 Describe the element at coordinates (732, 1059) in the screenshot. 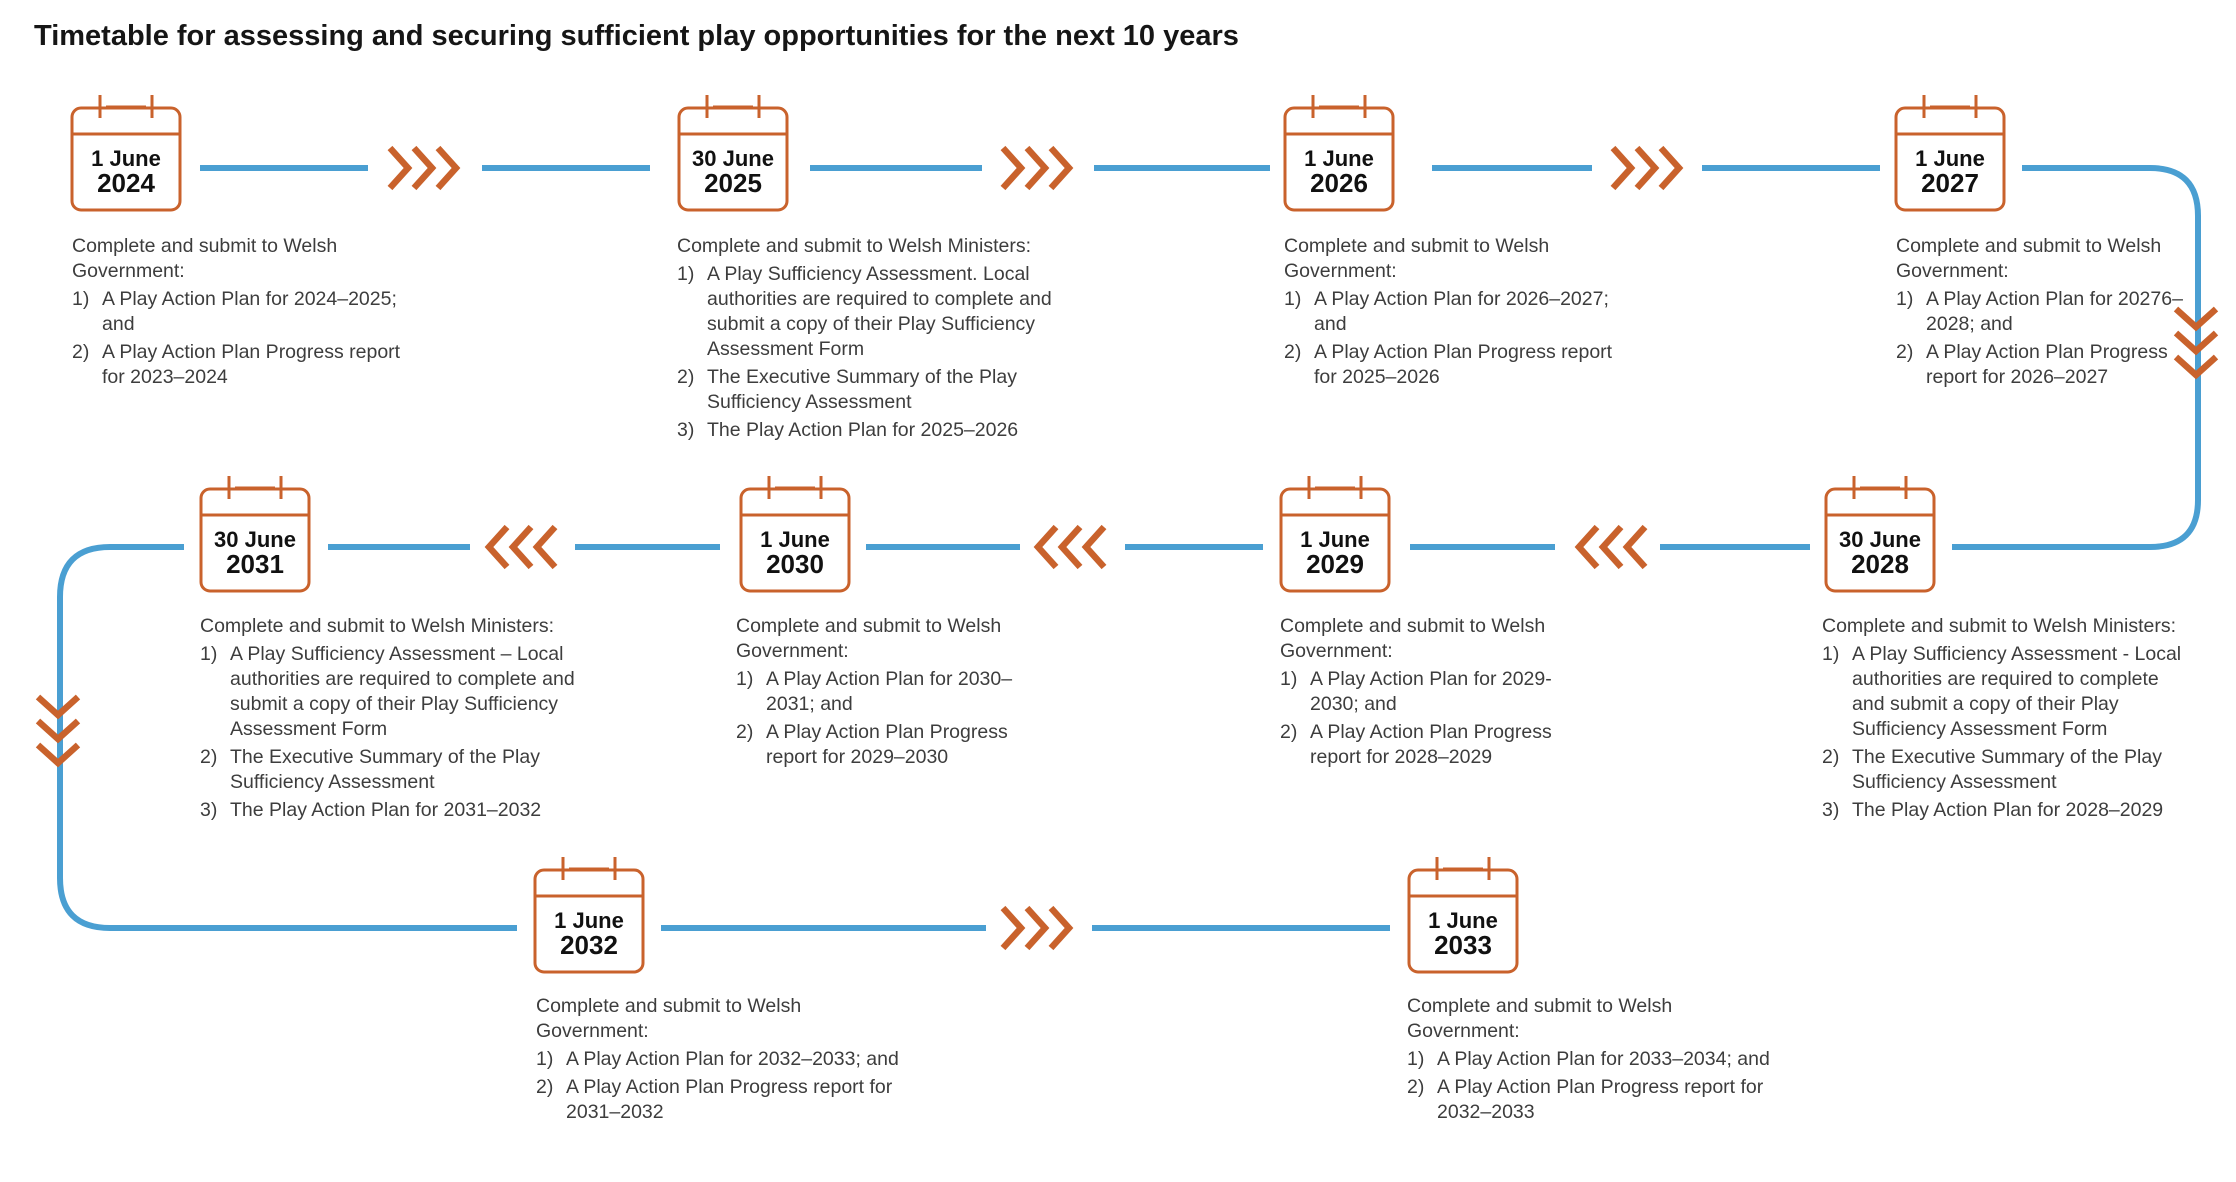

I see `step-item-text: A Play Action Plan for 2032–2033; and` at that location.